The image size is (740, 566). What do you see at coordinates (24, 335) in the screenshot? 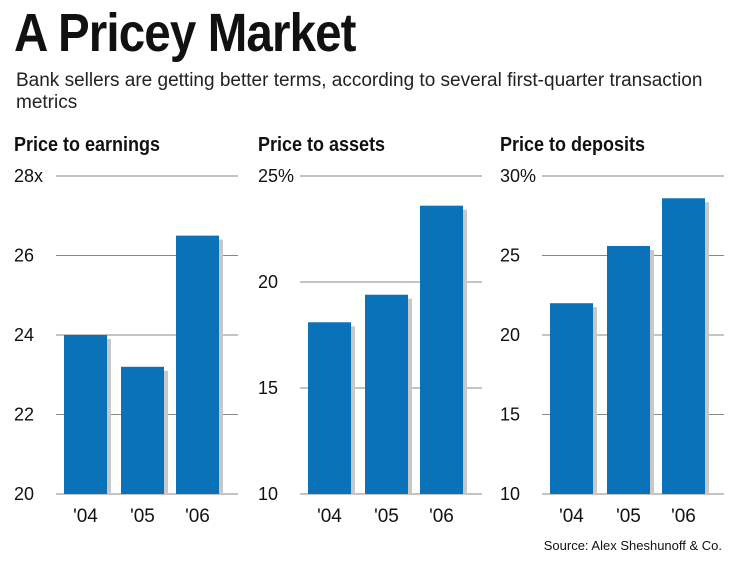
I see `y-tick-label: 24` at bounding box center [24, 335].